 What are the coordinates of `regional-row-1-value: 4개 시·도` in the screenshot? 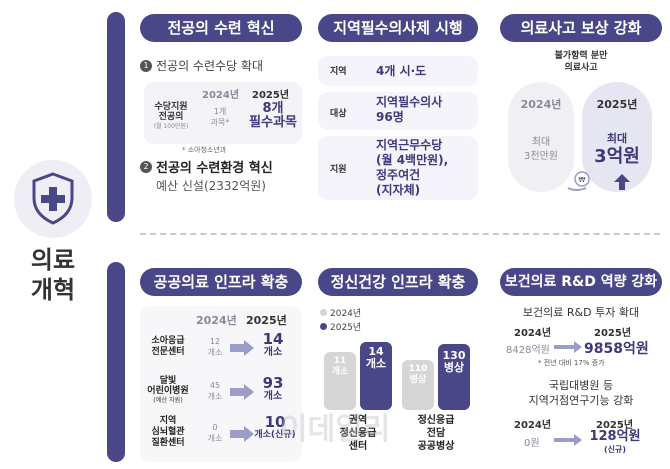 It's located at (401, 71).